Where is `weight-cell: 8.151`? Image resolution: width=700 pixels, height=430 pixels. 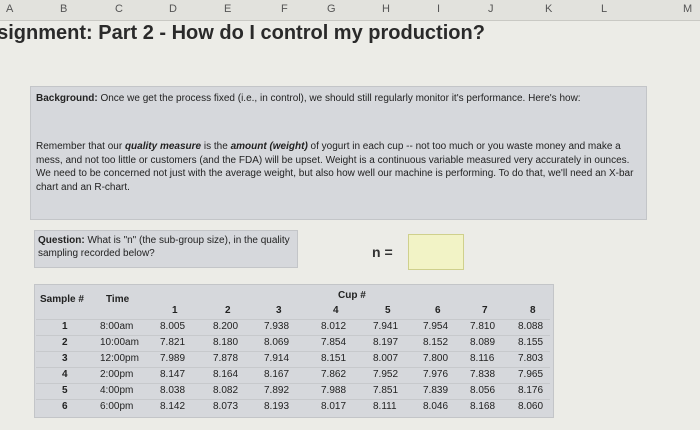
weight-cell: 8.151 is located at coordinates (334, 358).